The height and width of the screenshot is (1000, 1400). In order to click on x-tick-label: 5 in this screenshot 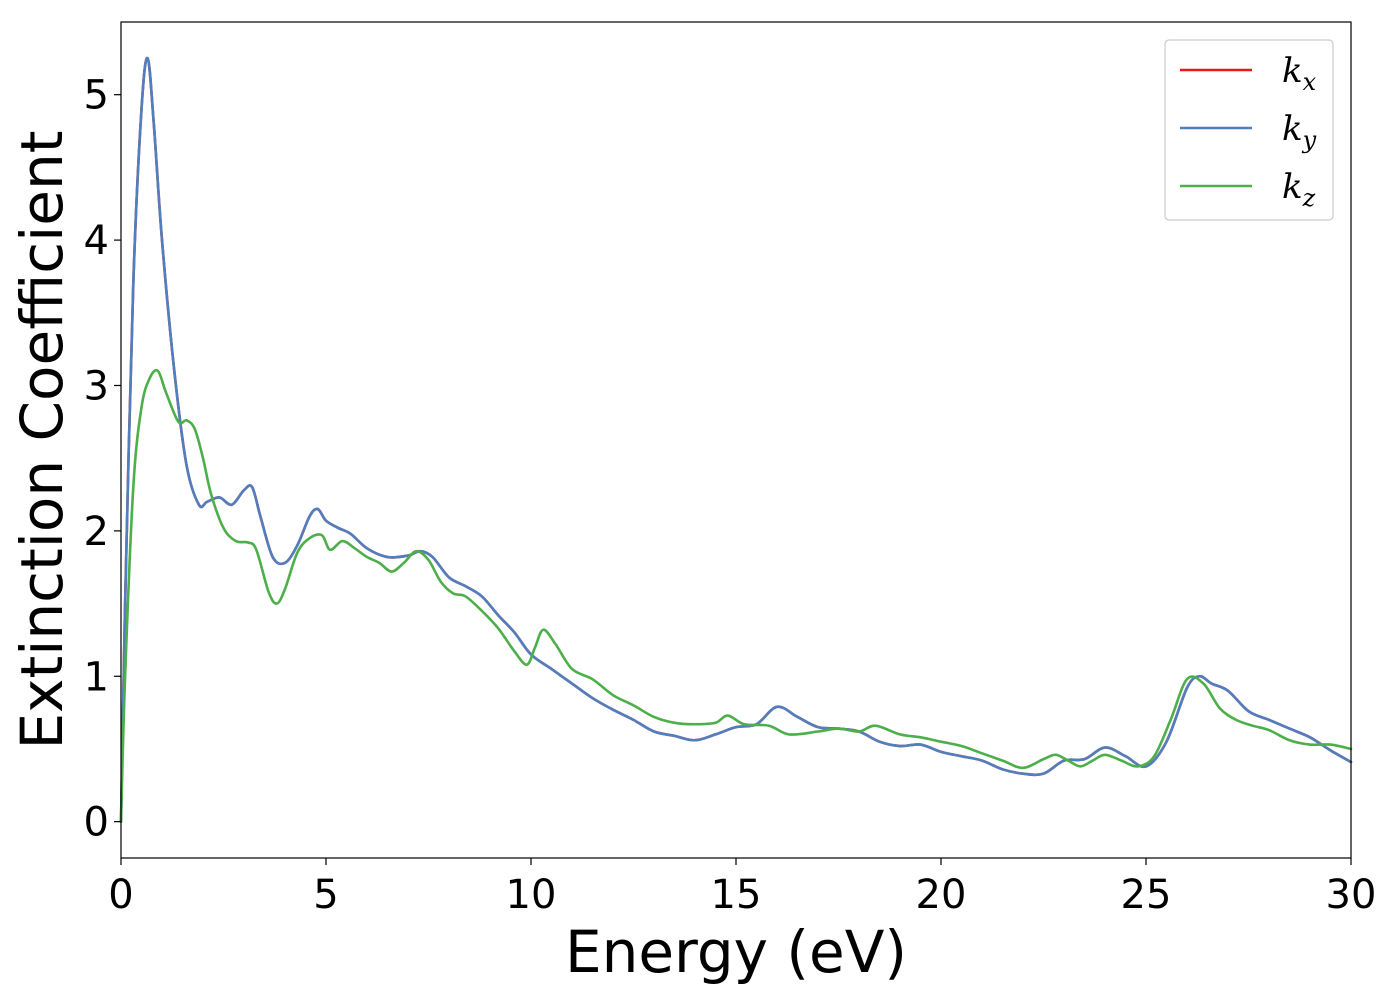, I will do `click(325, 895)`.